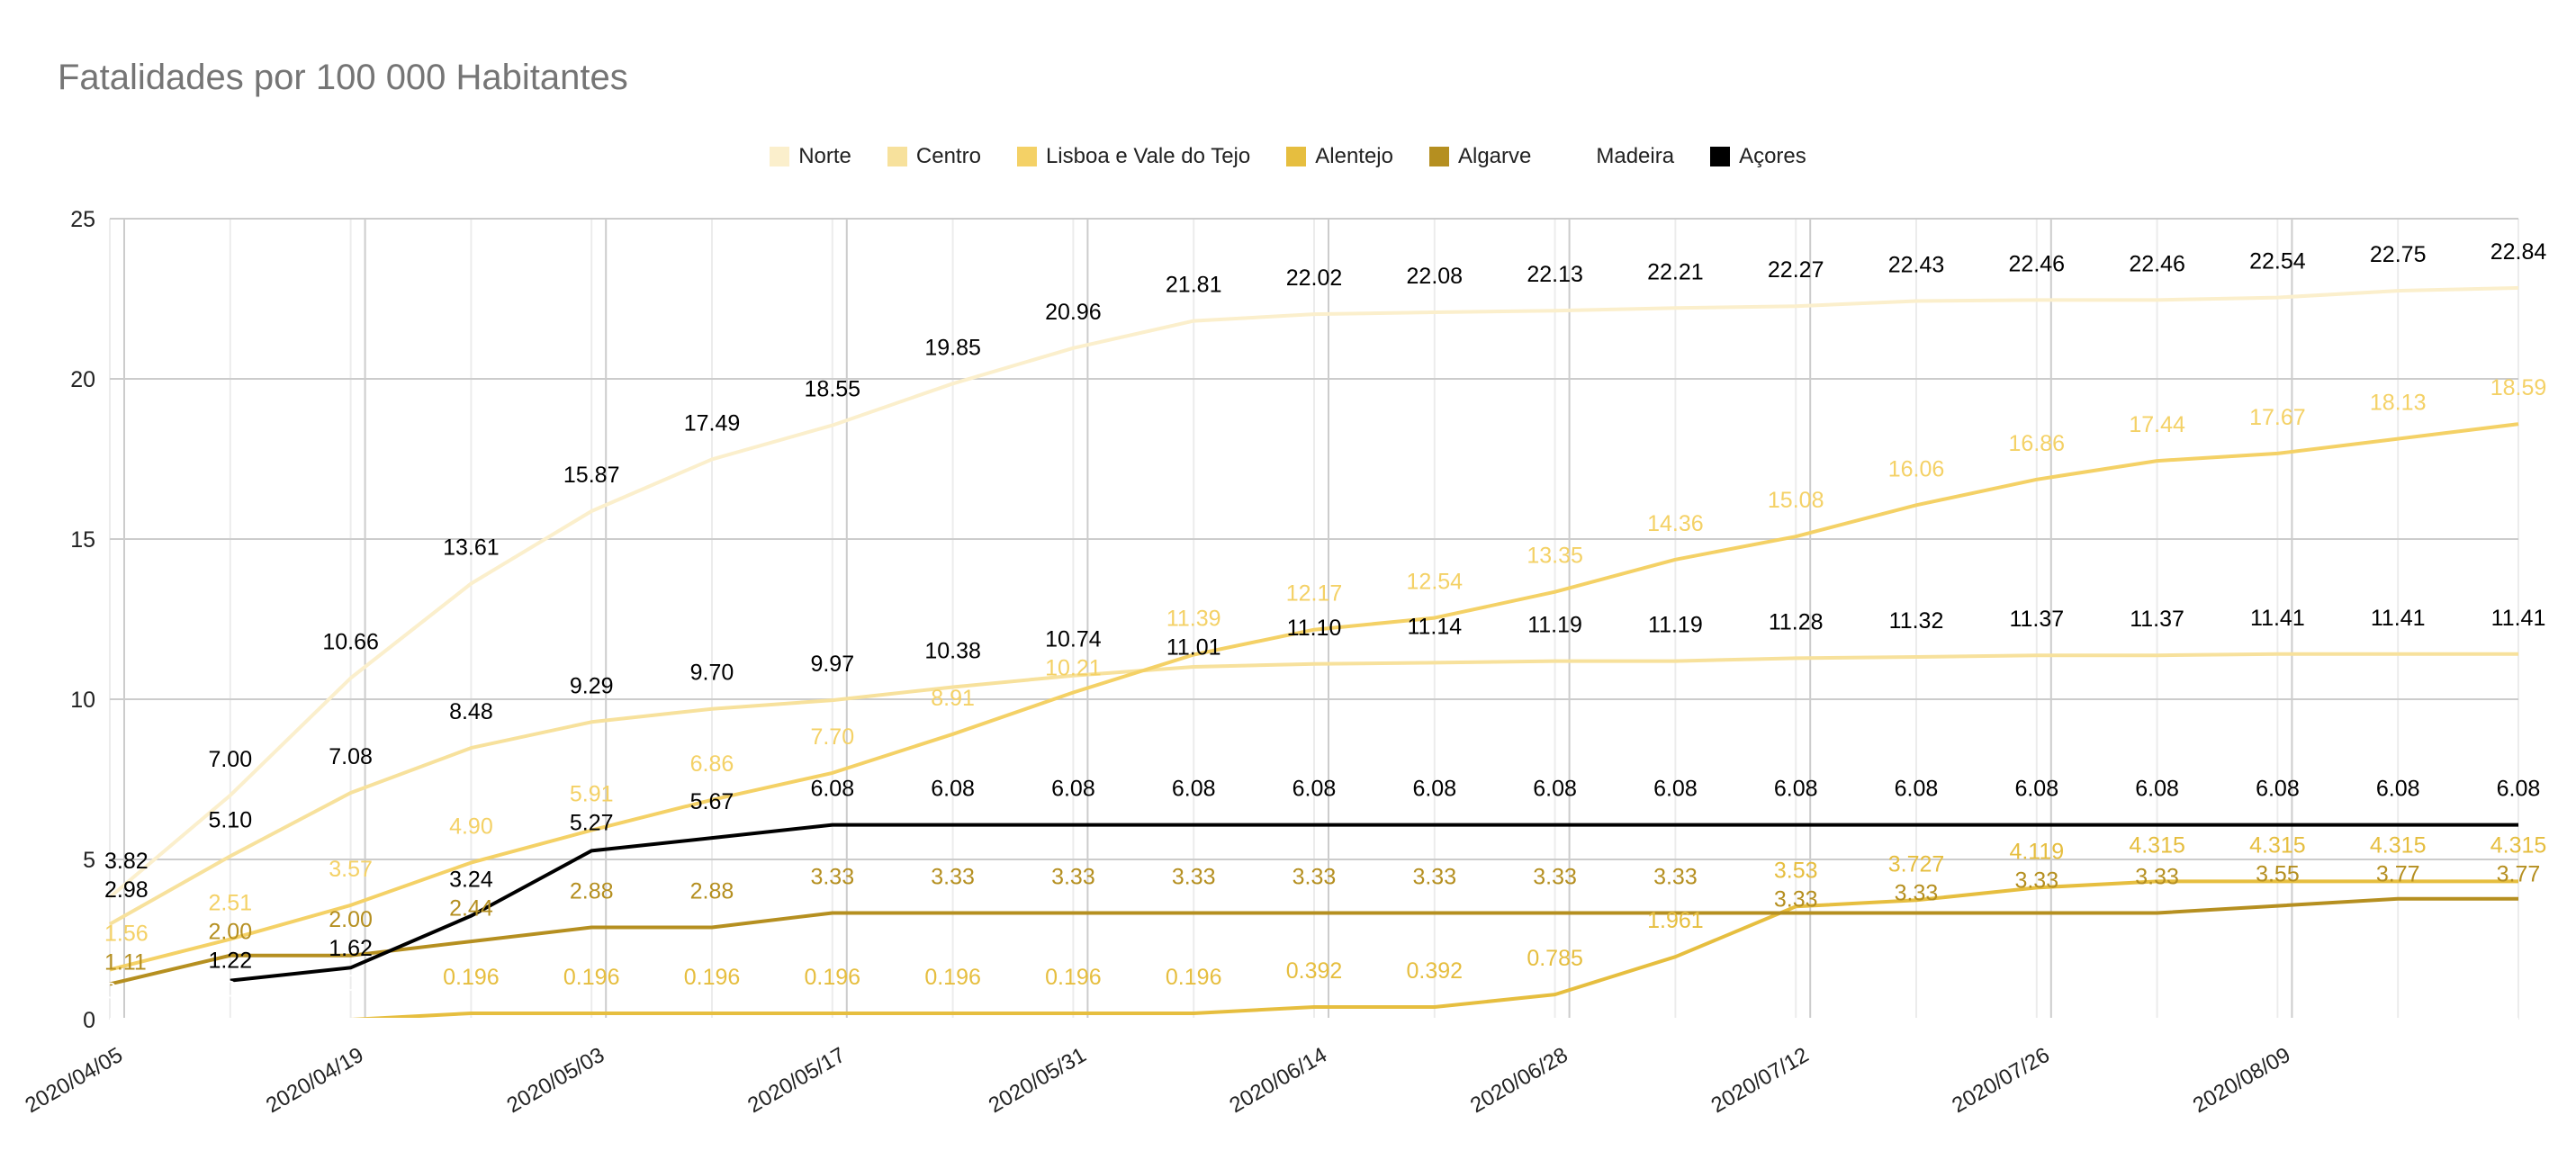 This screenshot has width=2576, height=1160. I want to click on legend-label: Lisboa e Vale do Tejo, so click(1148, 156).